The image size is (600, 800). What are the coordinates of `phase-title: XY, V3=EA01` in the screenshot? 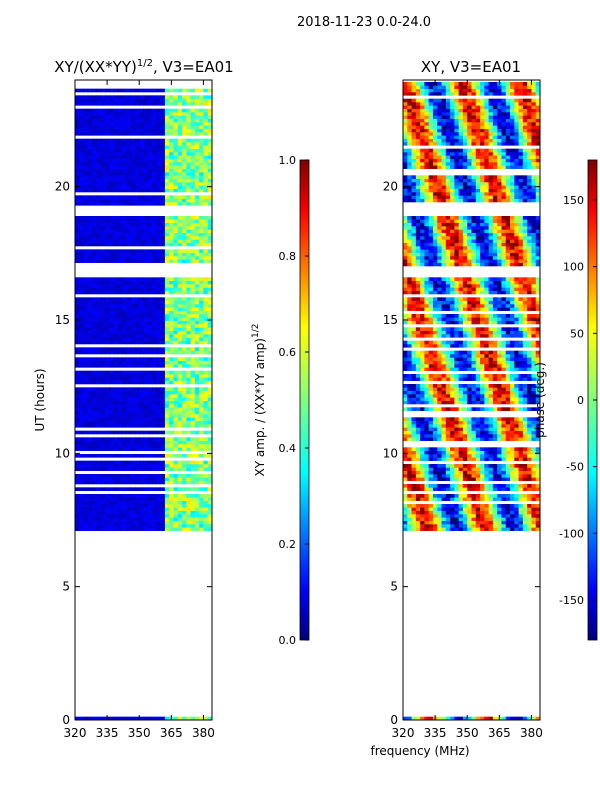 It's located at (471, 67).